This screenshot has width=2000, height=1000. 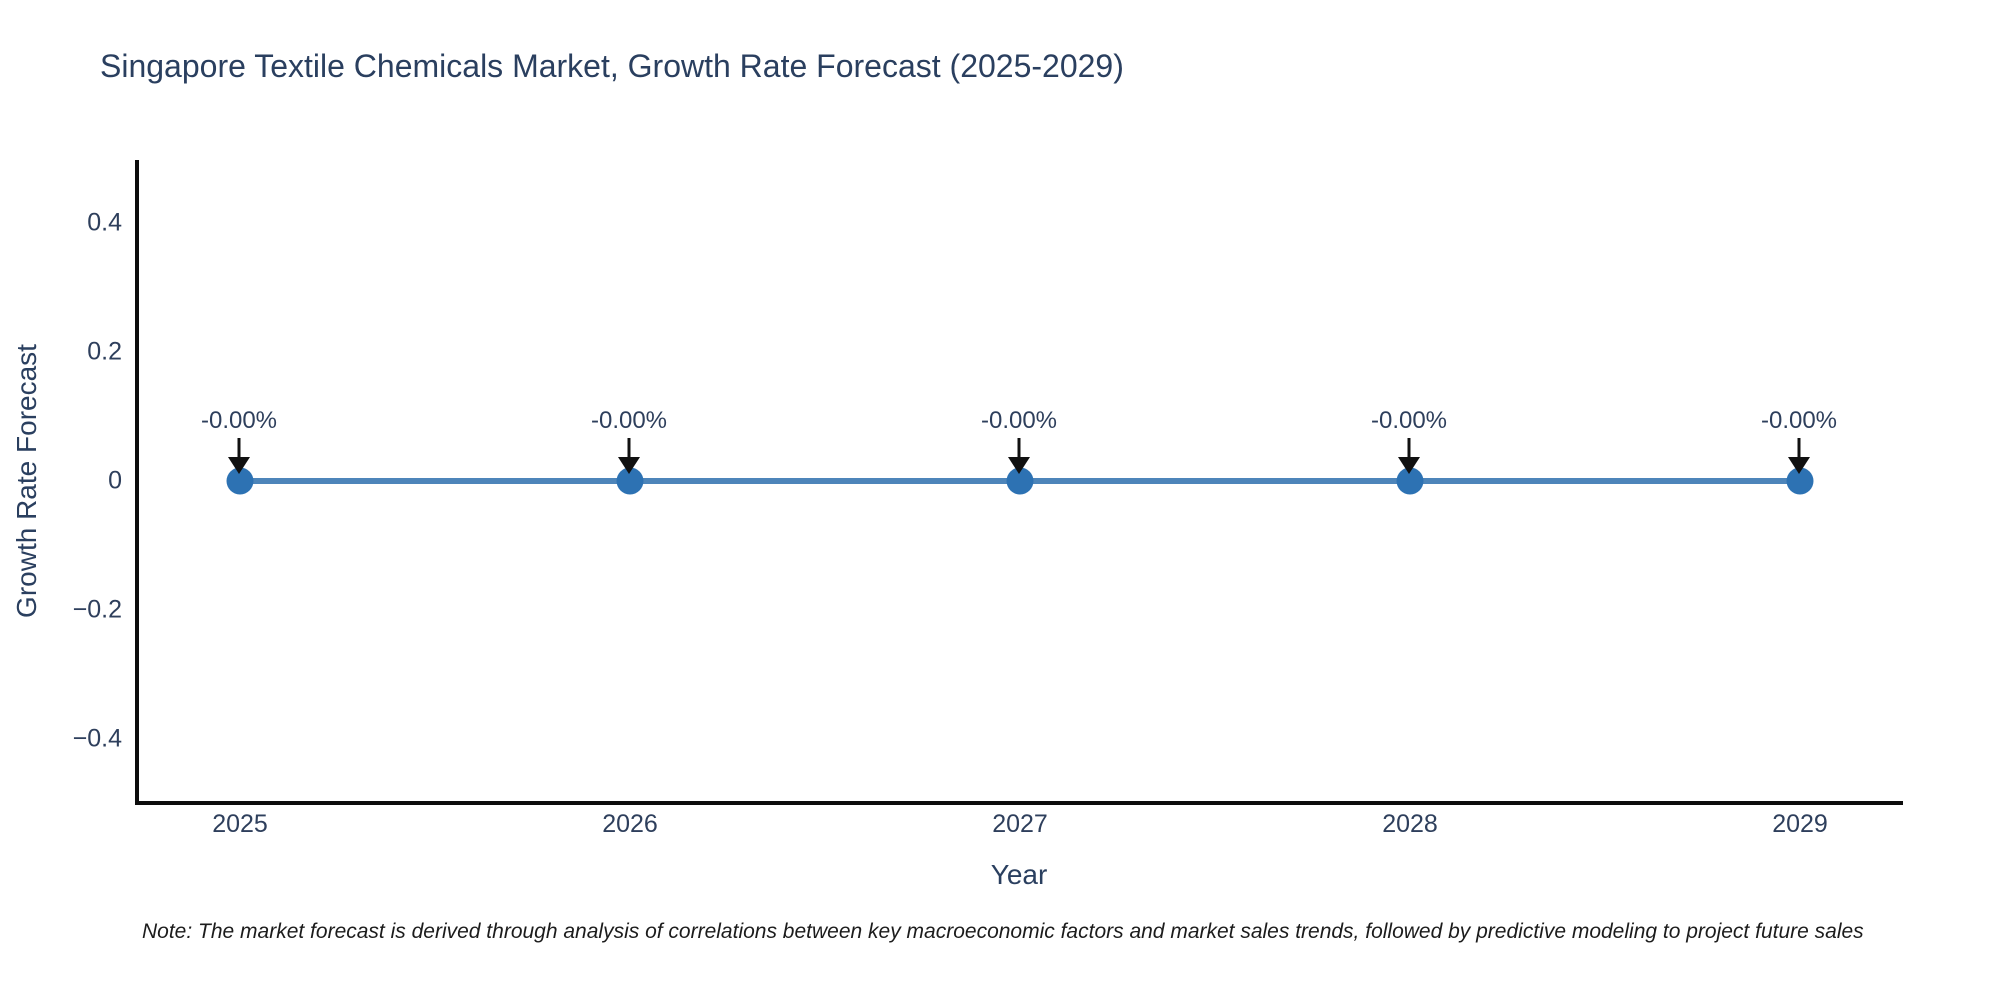 I want to click on x-tick-label: 2028, so click(x=1410, y=824).